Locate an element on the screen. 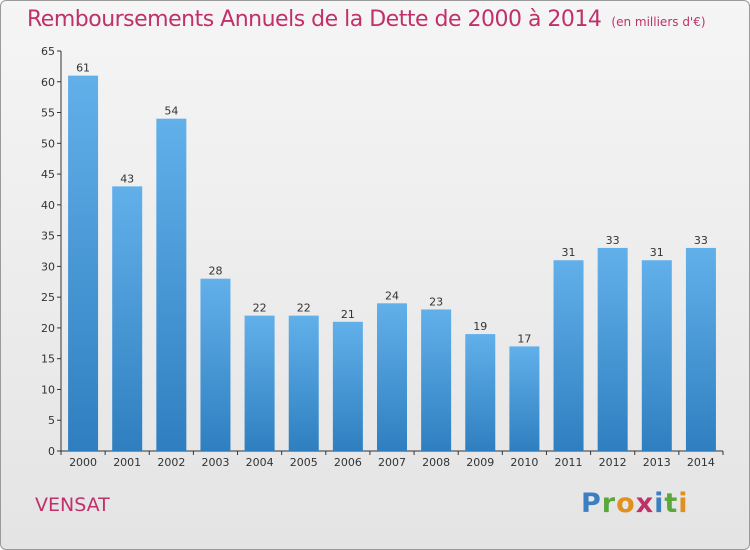  data-label: 24 is located at coordinates (392, 295).